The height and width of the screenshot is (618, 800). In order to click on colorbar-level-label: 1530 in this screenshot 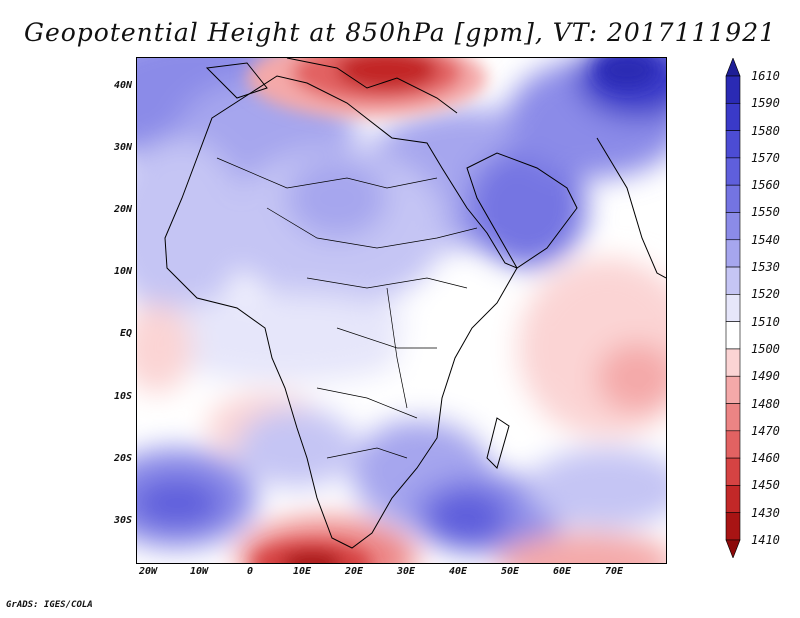, I will do `click(765, 267)`.